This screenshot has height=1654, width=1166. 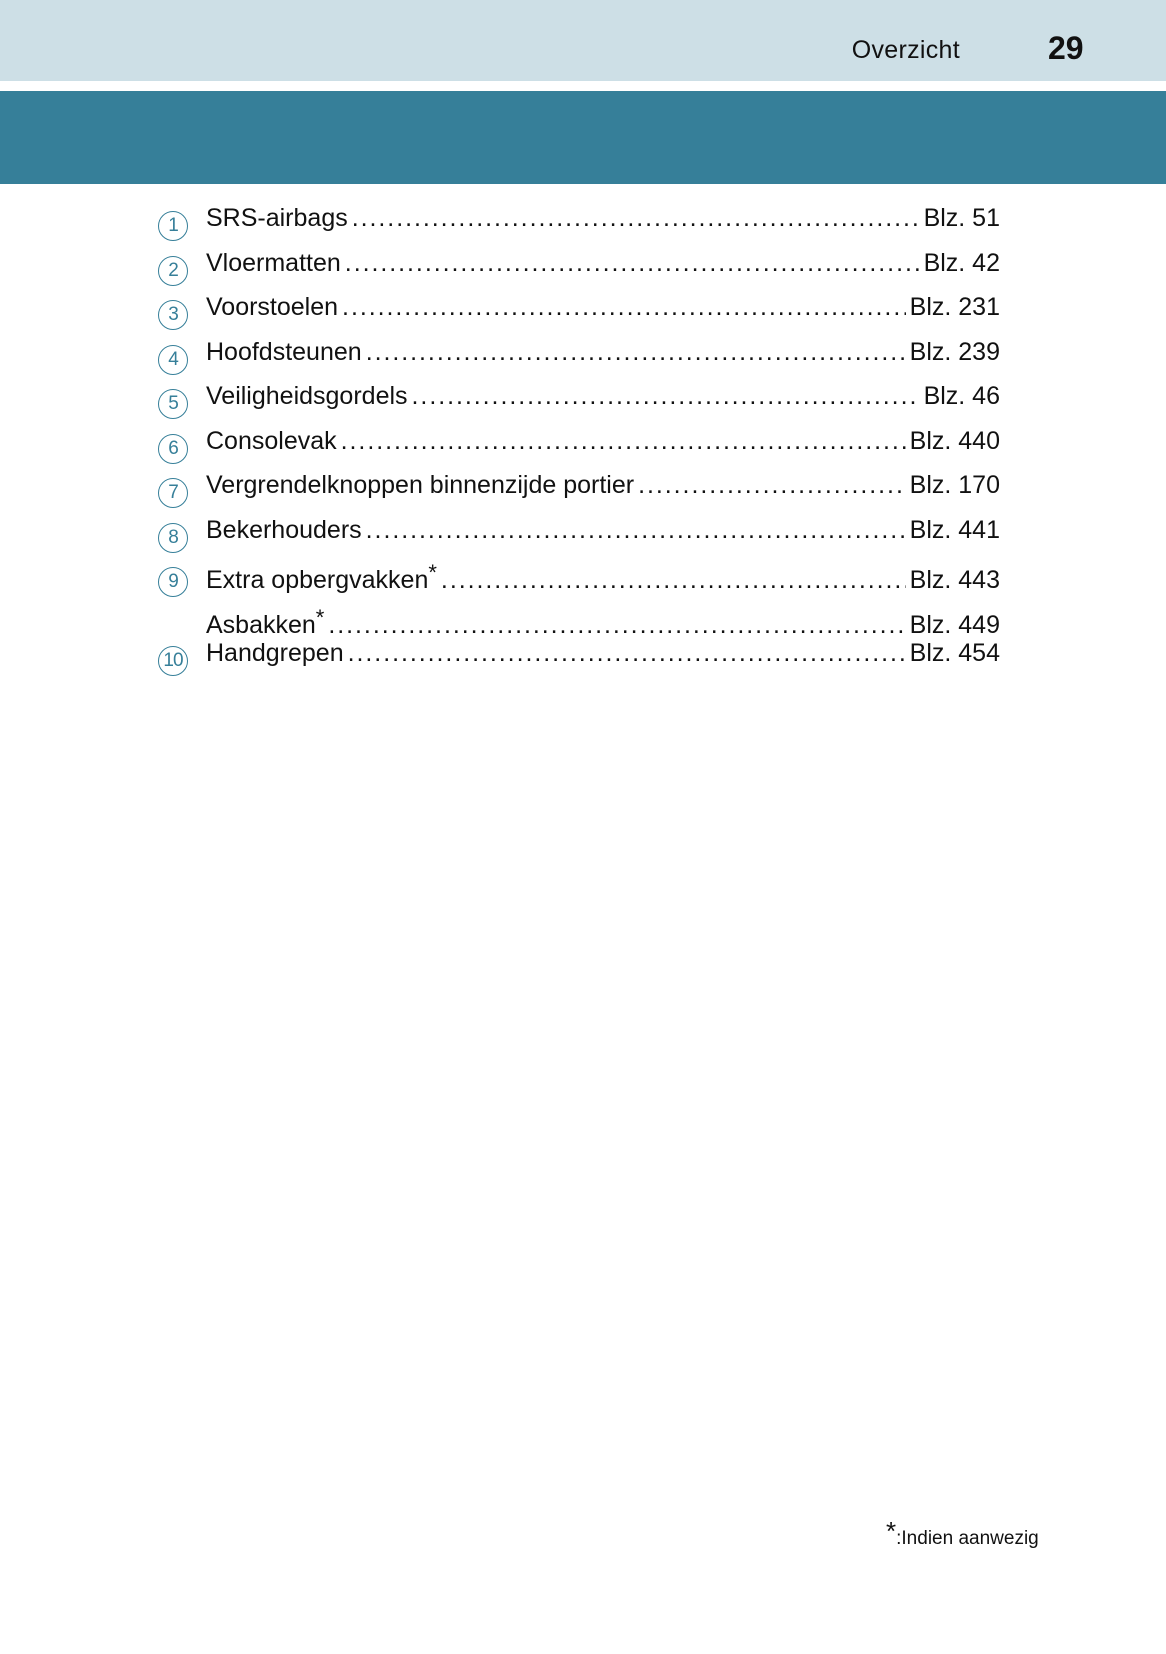 What do you see at coordinates (954, 652) in the screenshot?
I see `page-reference: Blz. 454` at bounding box center [954, 652].